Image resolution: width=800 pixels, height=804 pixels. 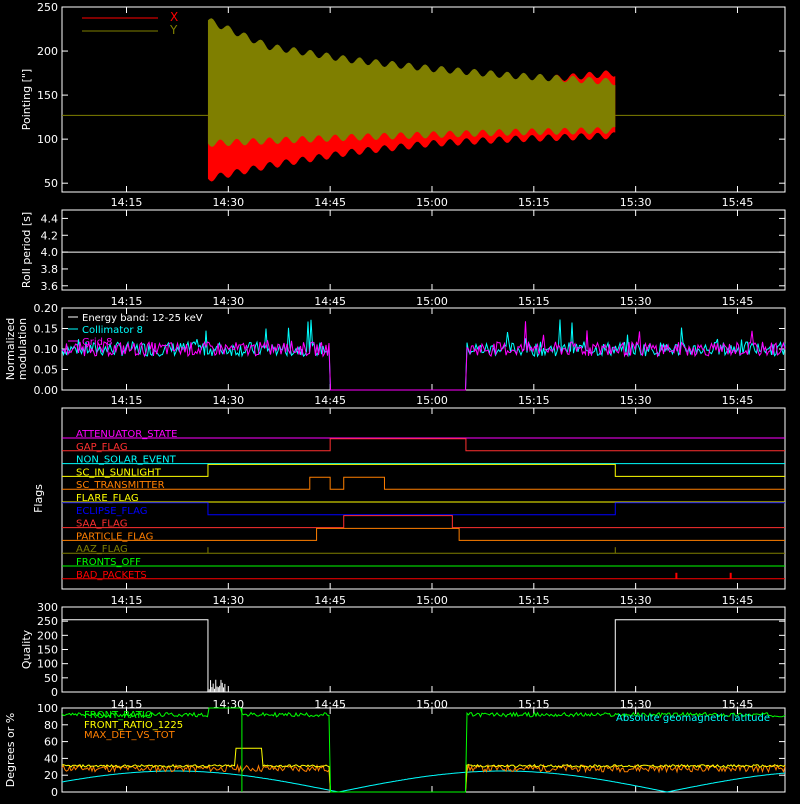 What do you see at coordinates (46, 329) in the screenshot?
I see `y-tick-label: 0.15` at bounding box center [46, 329].